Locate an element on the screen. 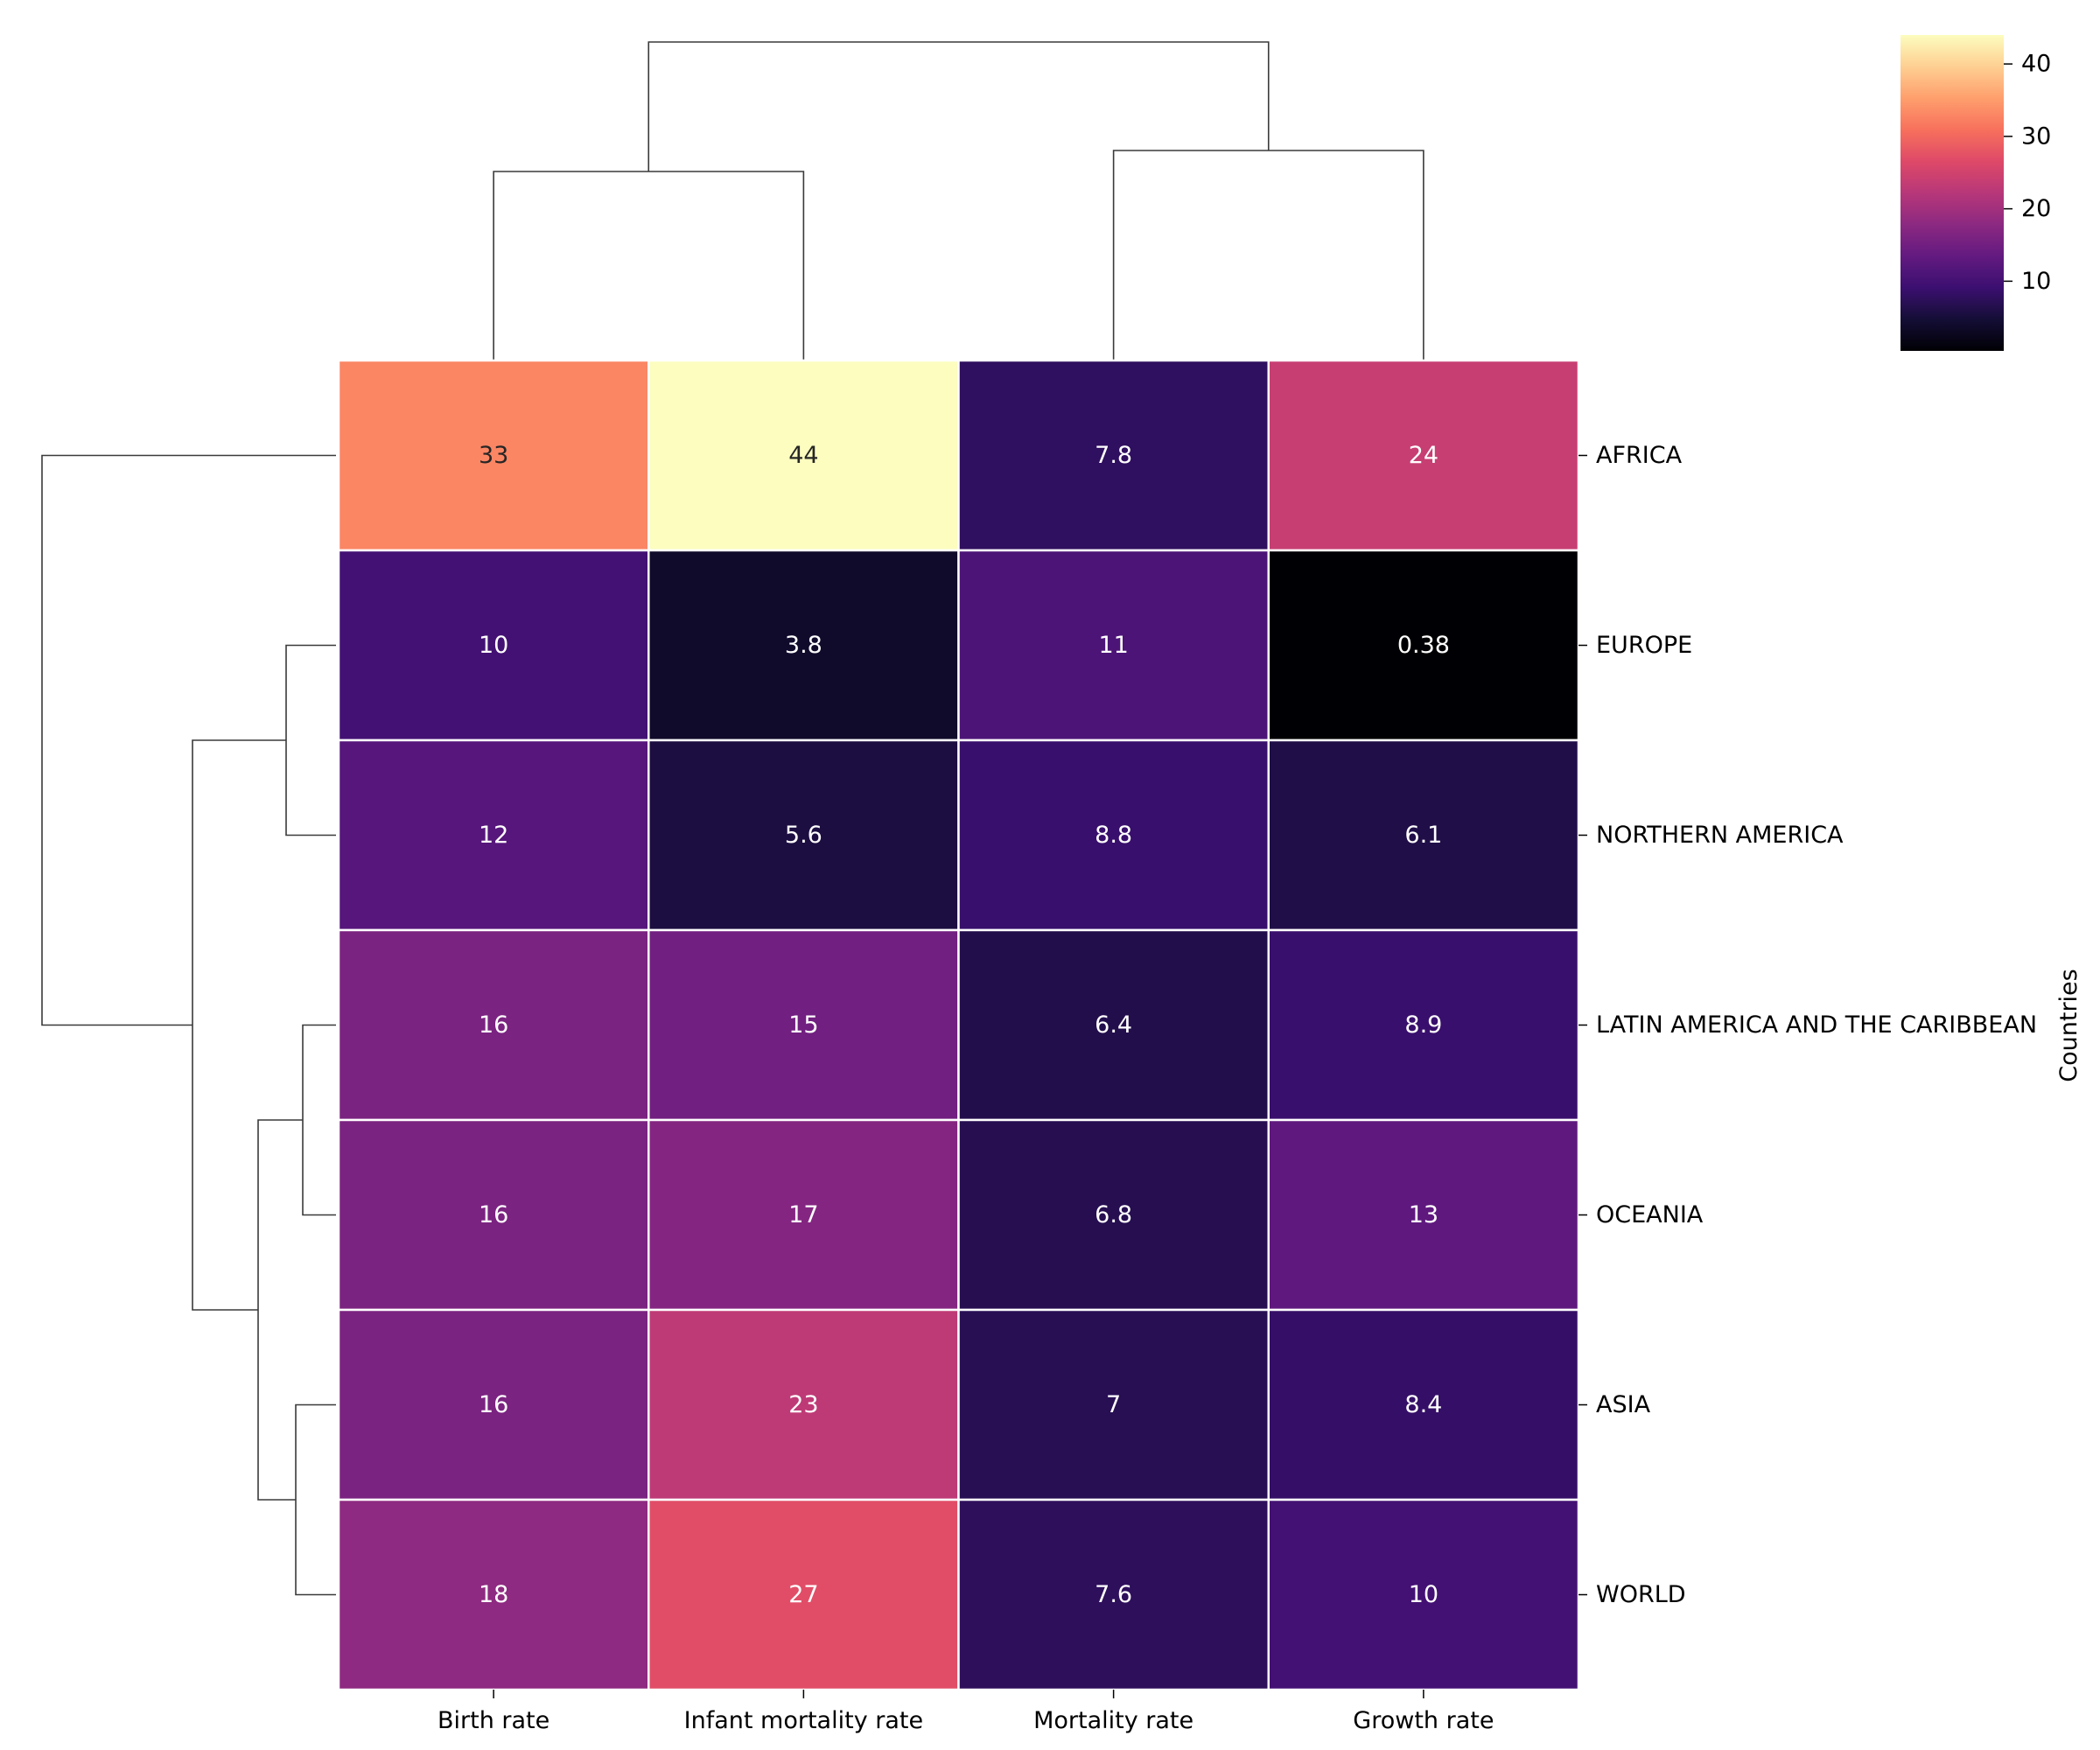  y-tick-label-latin-america-and-the-caribbean: LATIN AMERICA AND THE CARIBBEAN is located at coordinates (1816, 1025).